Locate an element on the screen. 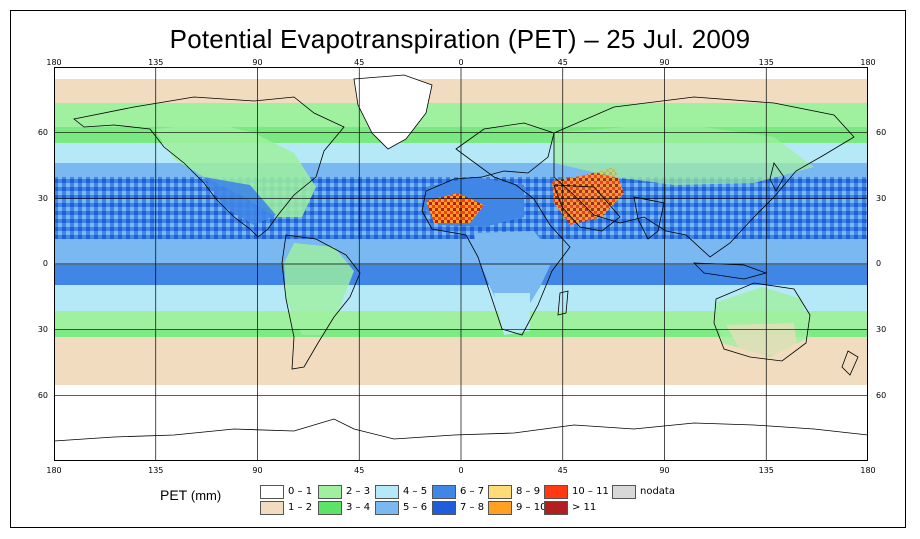 The height and width of the screenshot is (539, 920). lat-tick-right-4: 60 is located at coordinates (881, 395).